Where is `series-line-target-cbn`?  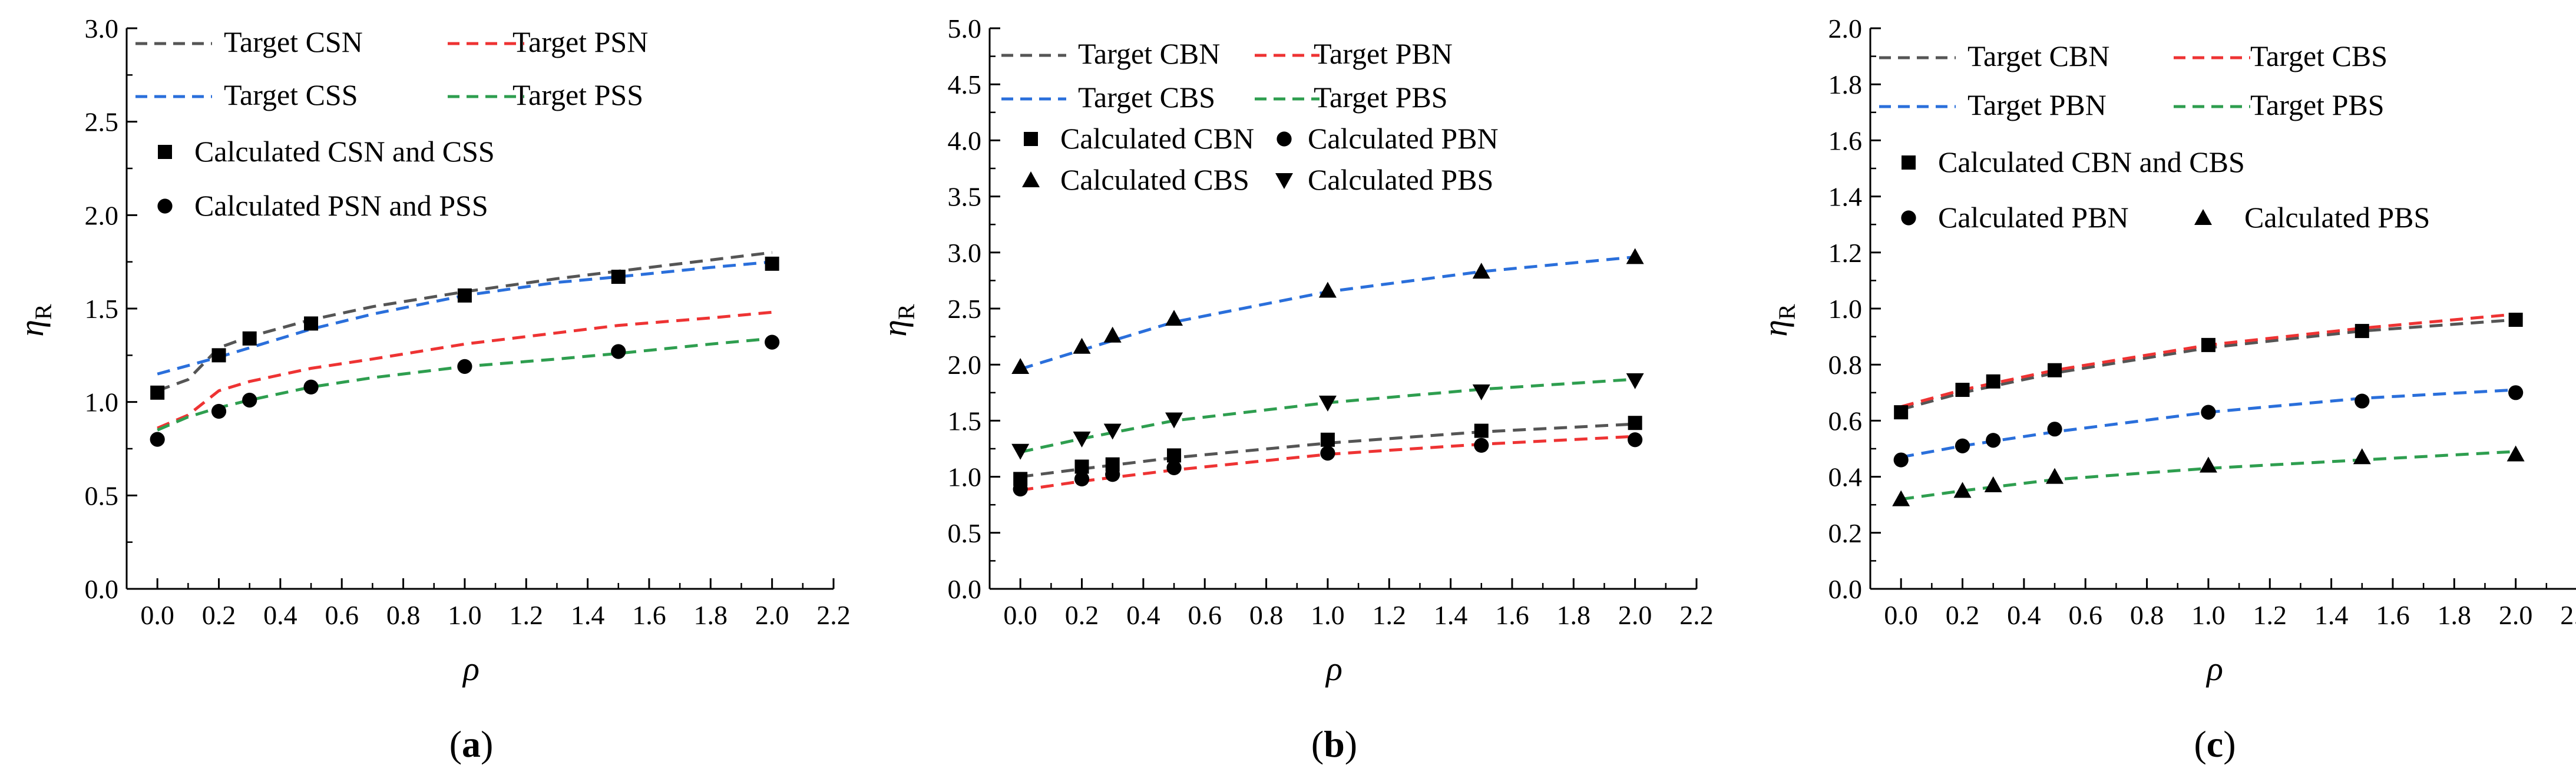 series-line-target-cbn is located at coordinates (1327, 450).